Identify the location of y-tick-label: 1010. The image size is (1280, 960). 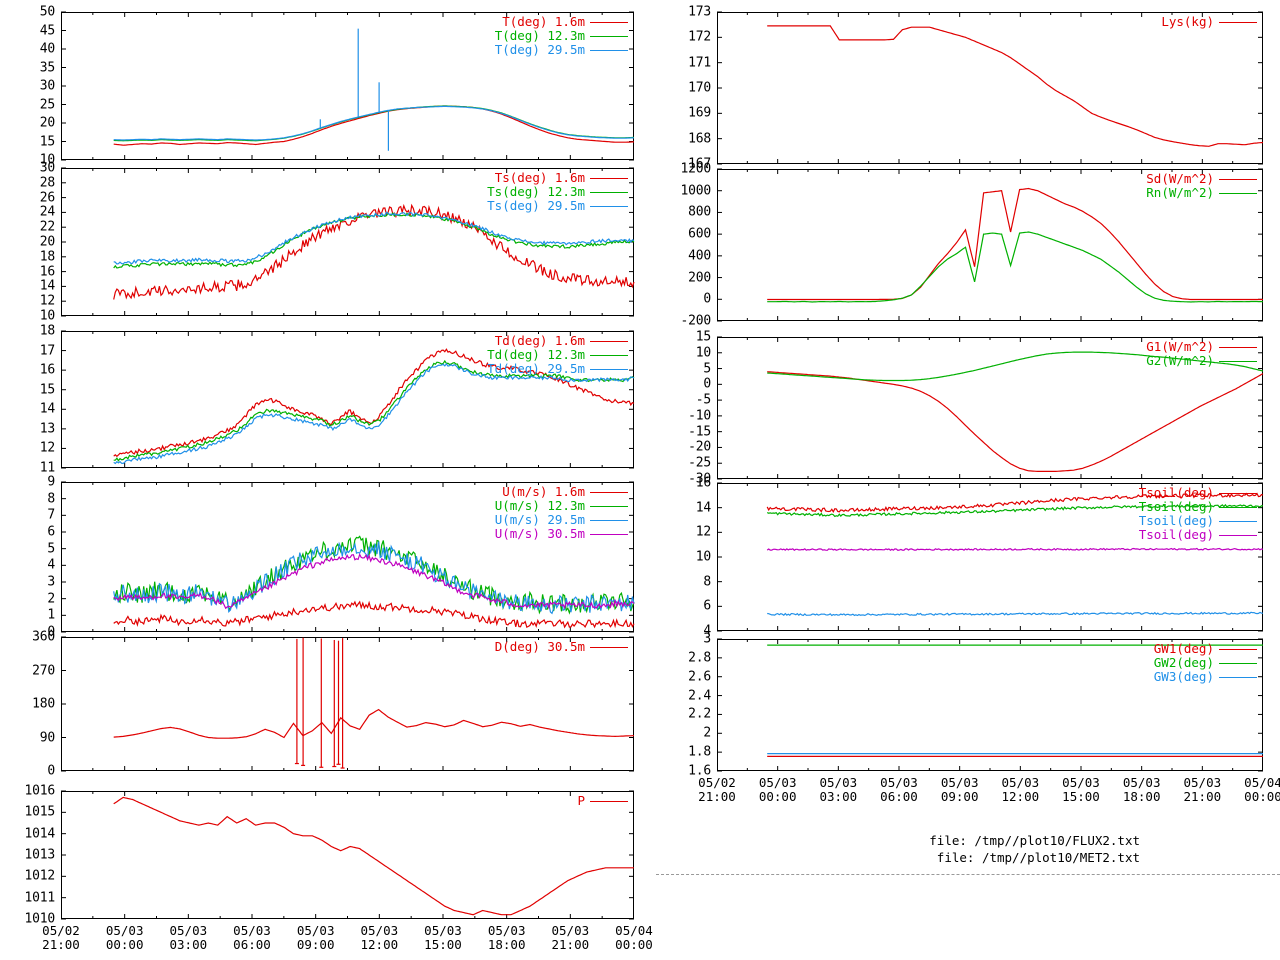
(39, 919).